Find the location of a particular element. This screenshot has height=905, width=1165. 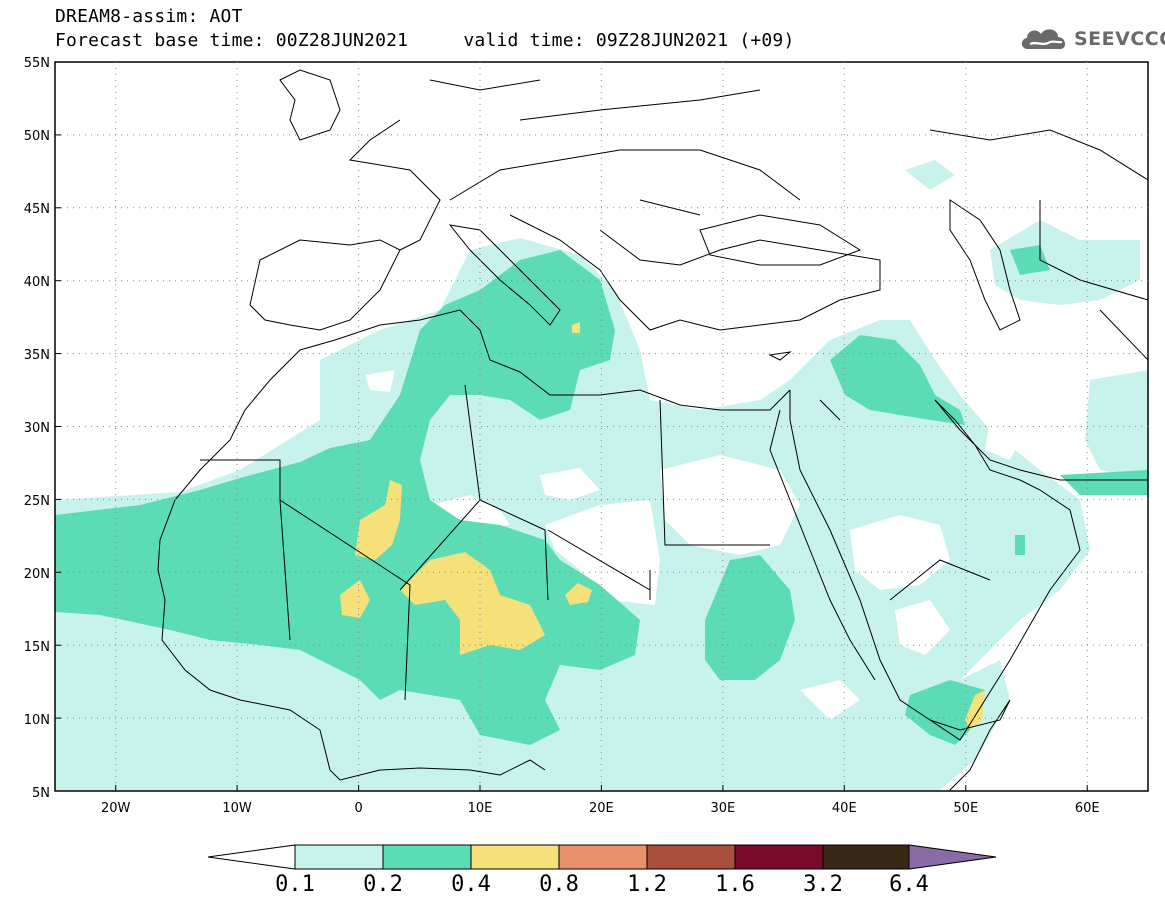

lon-tick-labels: 20W 10W 0 10E 20E 30E 40E 50E 60E is located at coordinates (600, 808).